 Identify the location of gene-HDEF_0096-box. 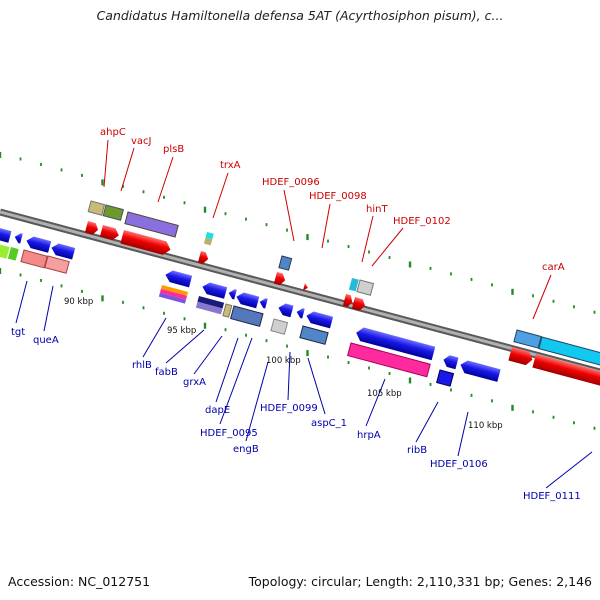
(285, 263).